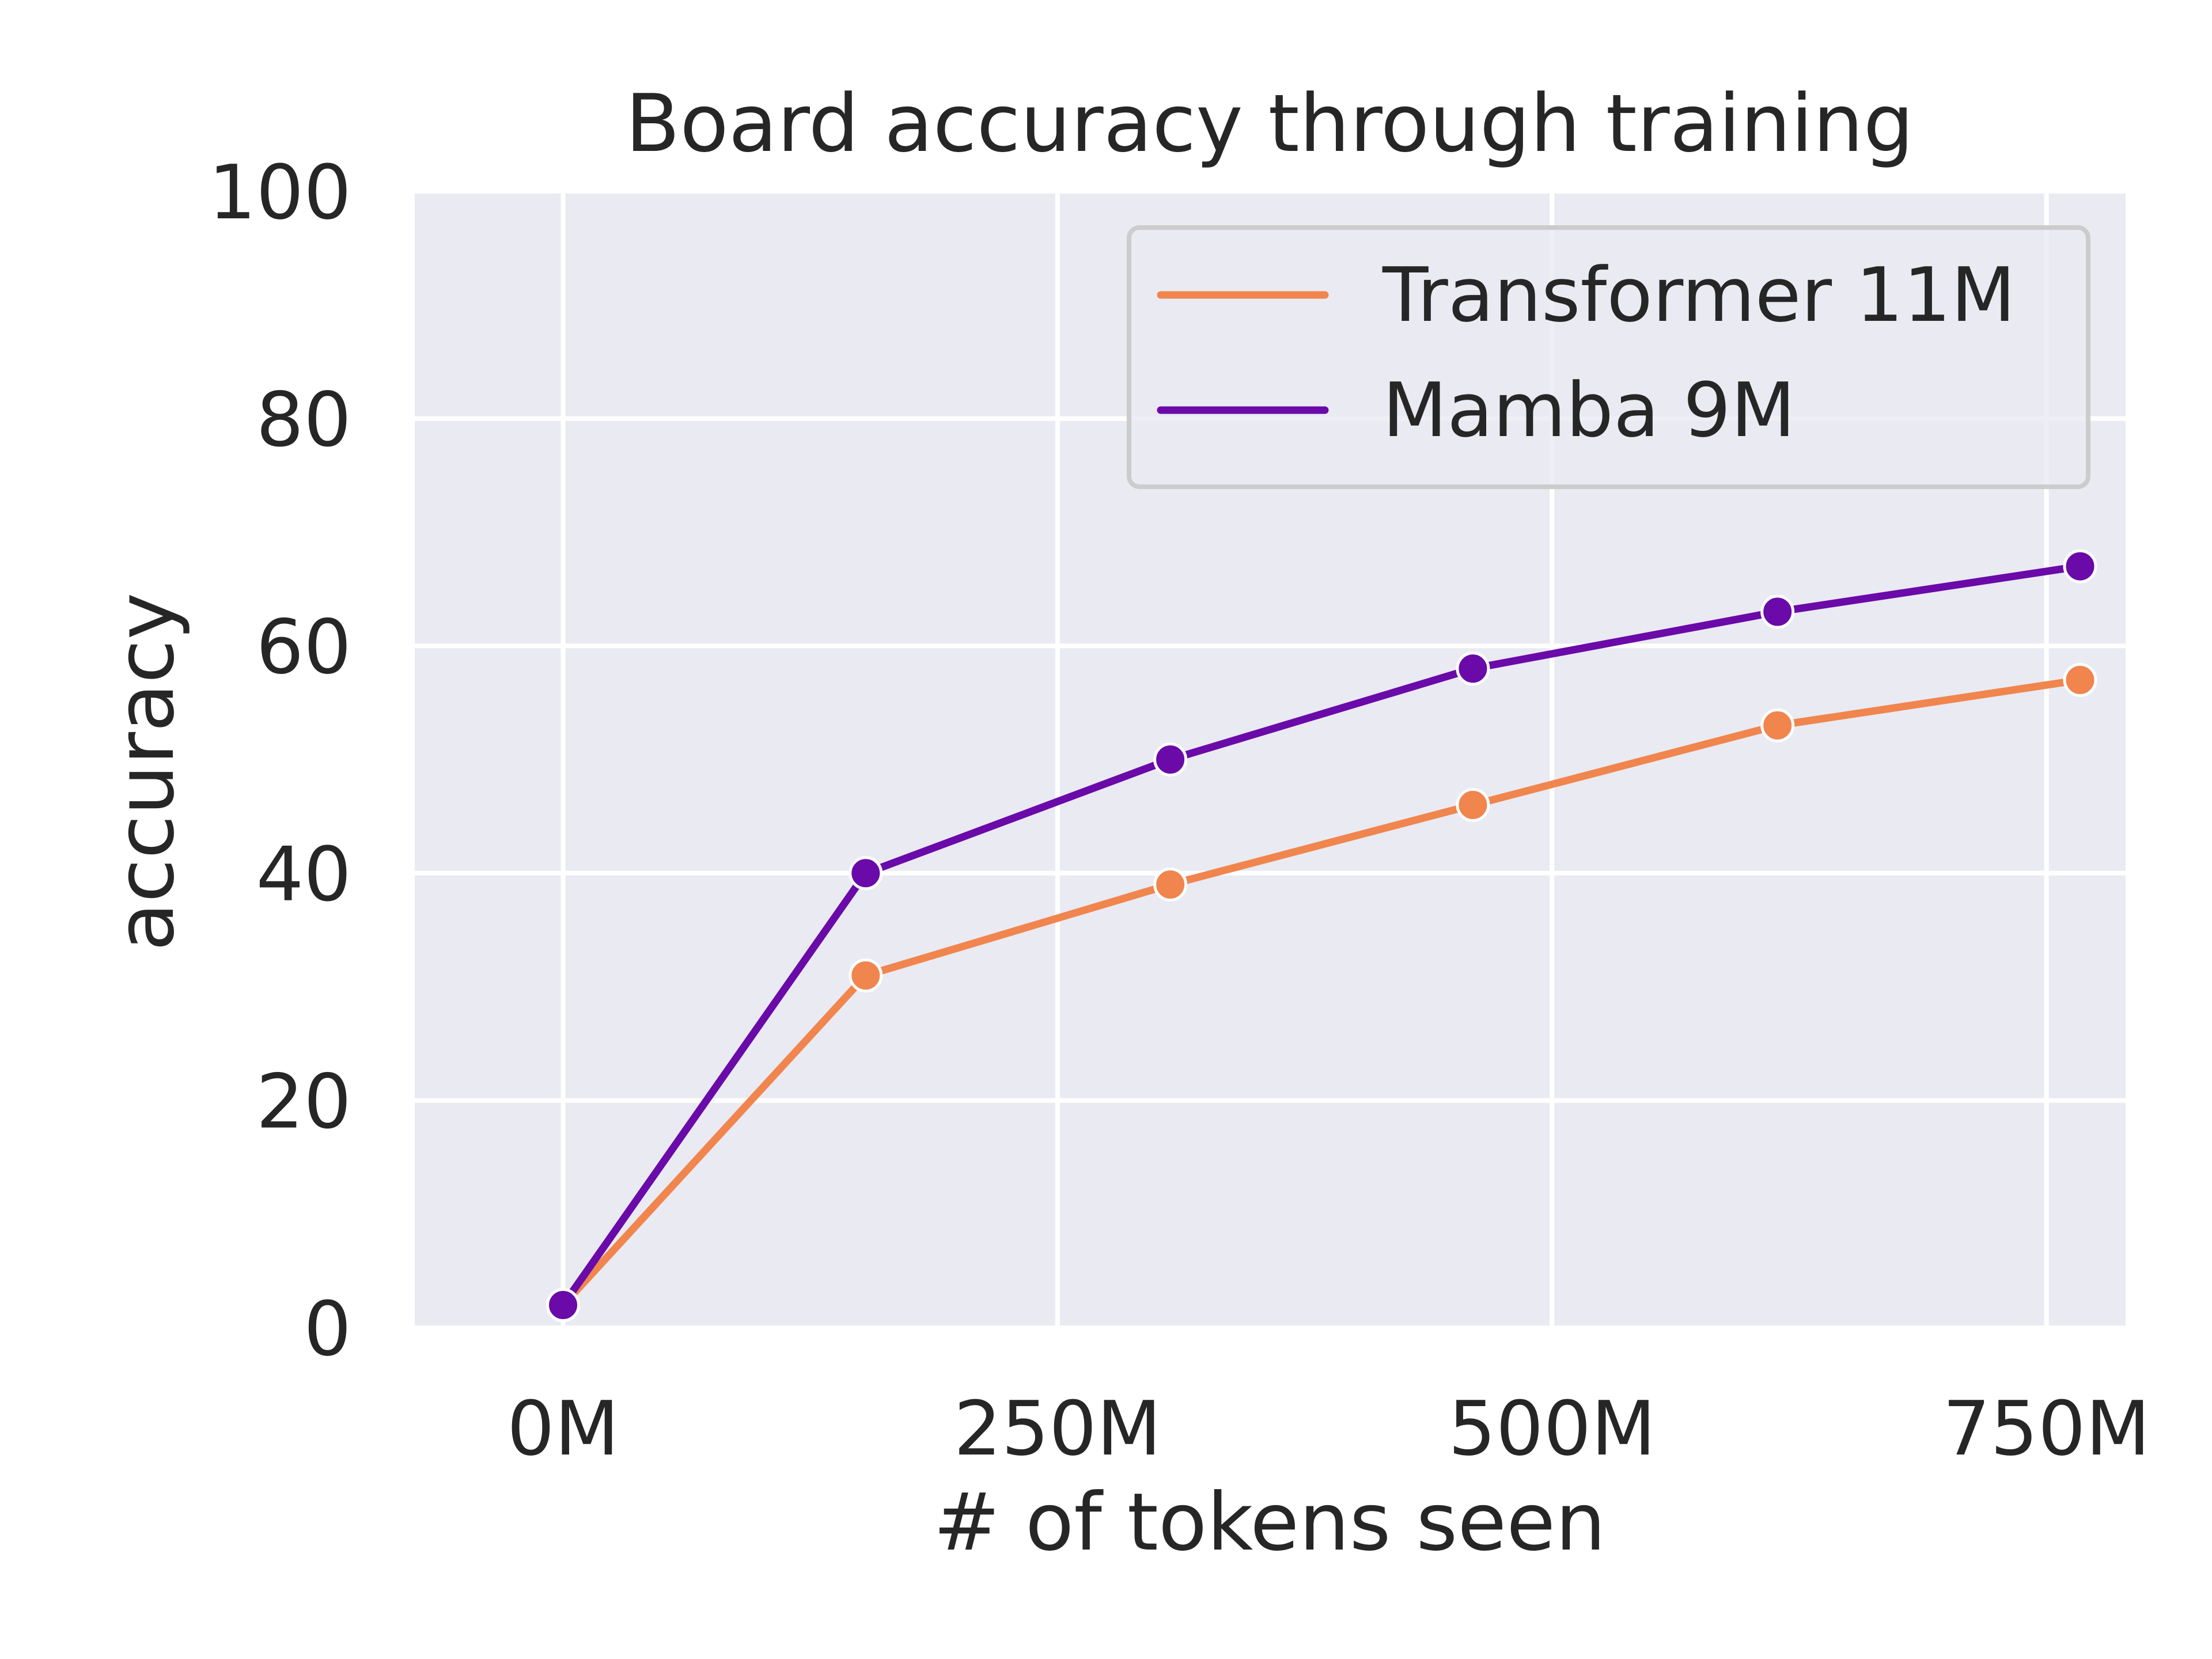 The width and height of the screenshot is (2212, 1659). I want to click on legend-box, so click(1608, 357).